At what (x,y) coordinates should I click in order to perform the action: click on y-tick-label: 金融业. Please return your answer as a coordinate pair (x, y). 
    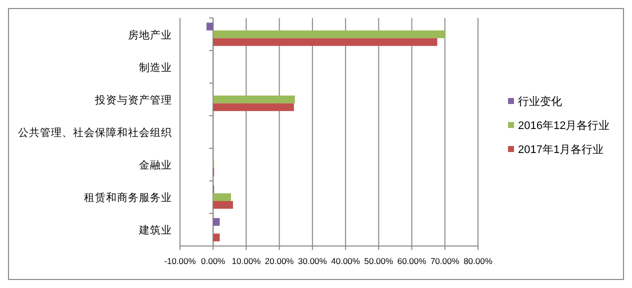
    Looking at the image, I should click on (155, 165).